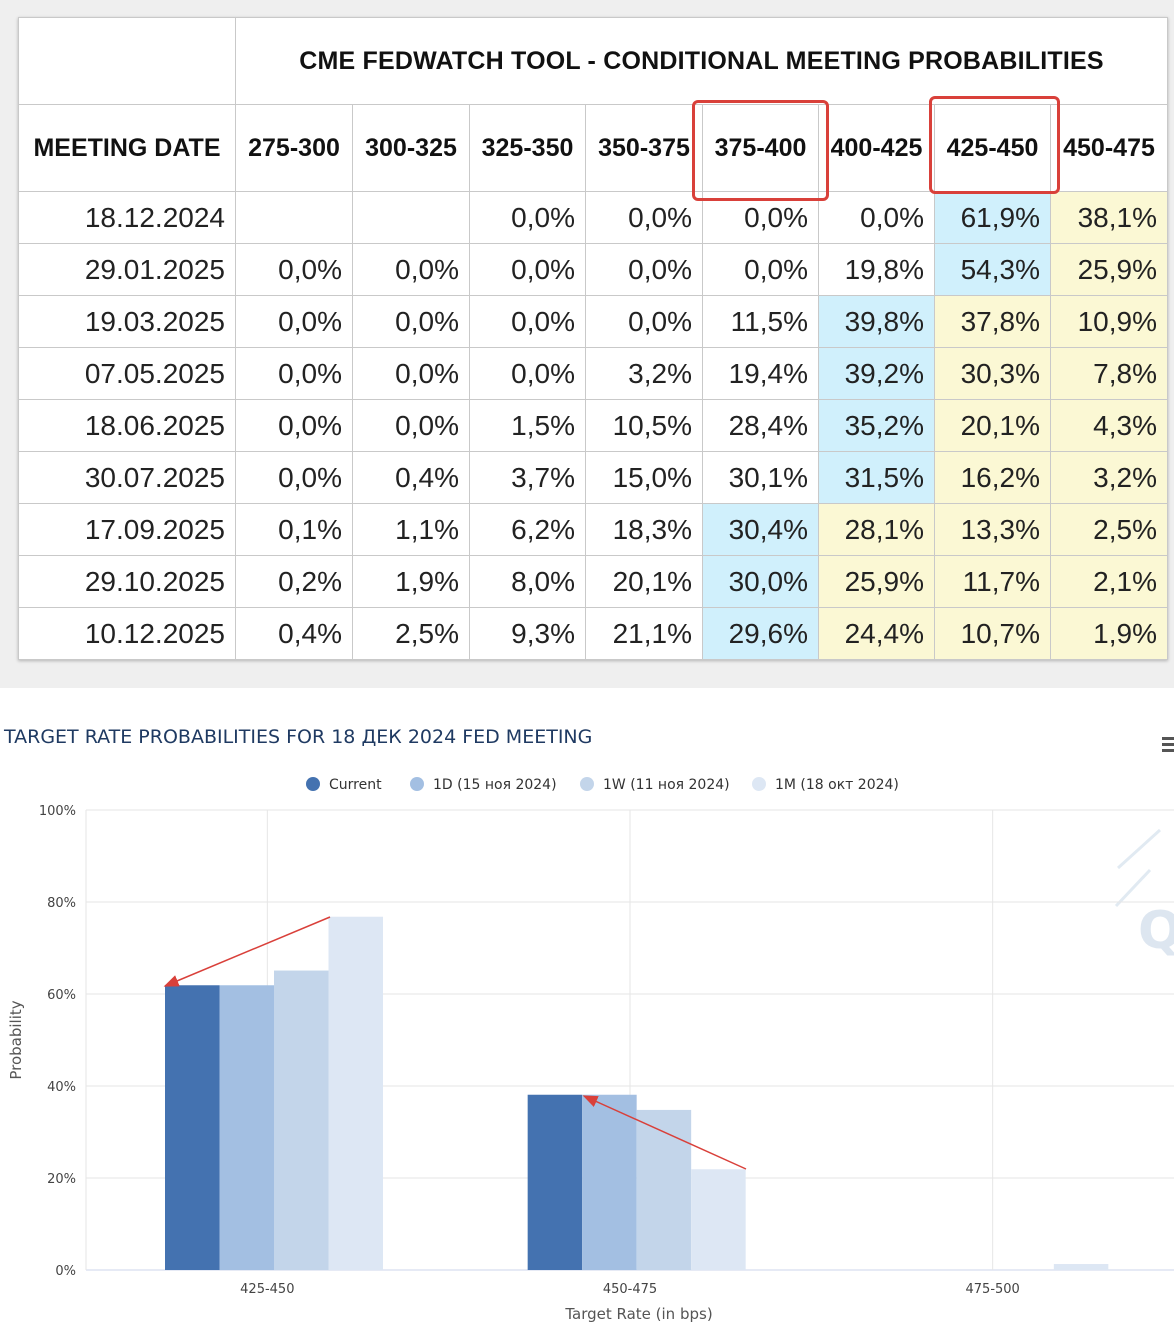 The width and height of the screenshot is (1174, 1326). I want to click on bar-425-450-1M, so click(356, 1093).